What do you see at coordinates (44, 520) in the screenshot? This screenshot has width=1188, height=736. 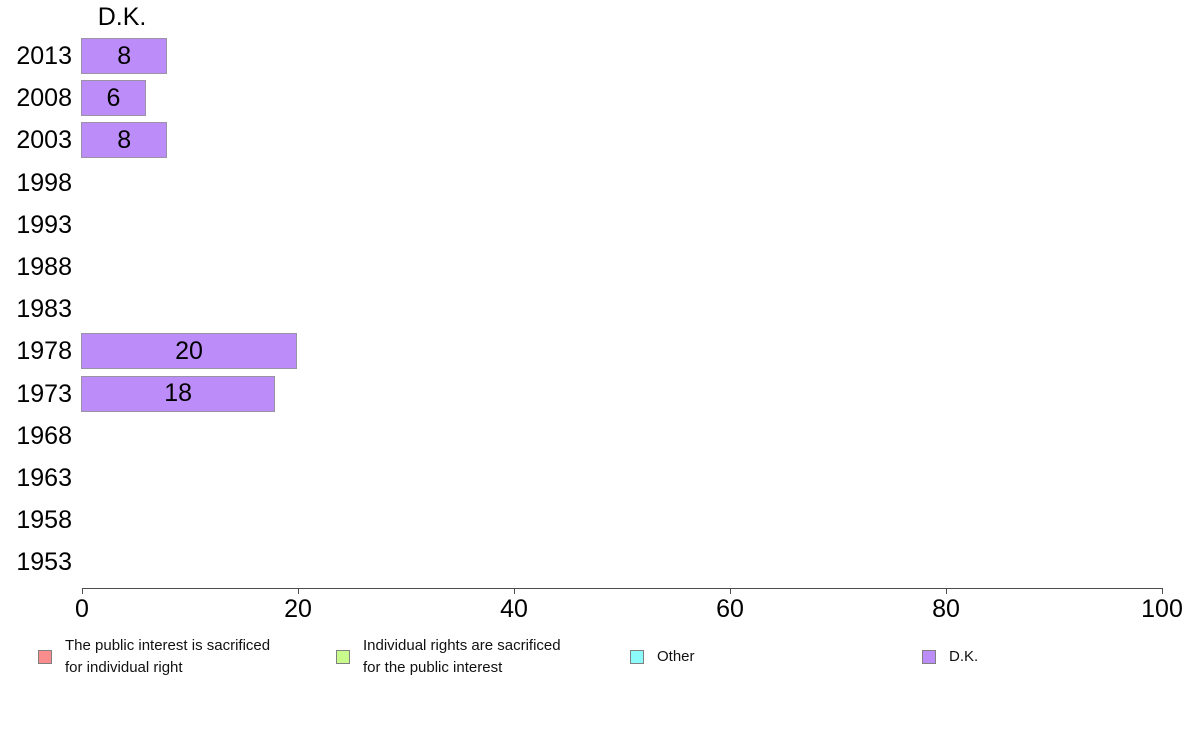 I see `y-axis-label: 1958` at bounding box center [44, 520].